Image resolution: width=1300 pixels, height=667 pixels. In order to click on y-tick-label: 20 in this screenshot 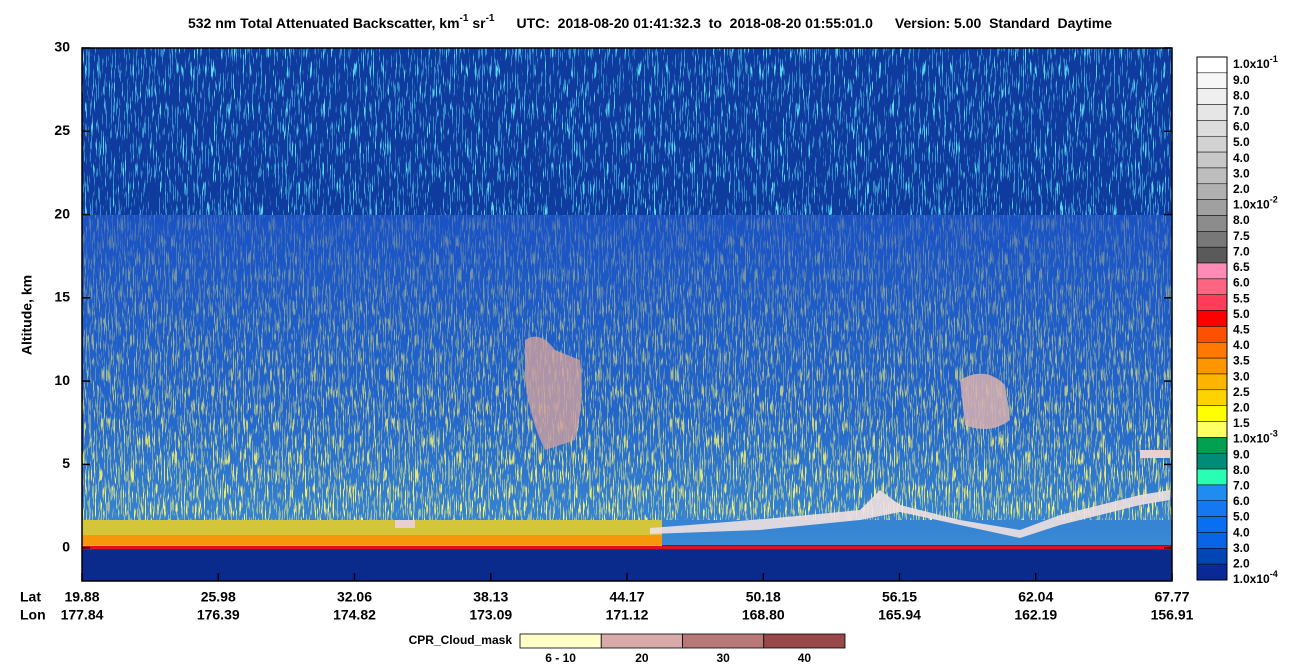, I will do `click(62, 213)`.